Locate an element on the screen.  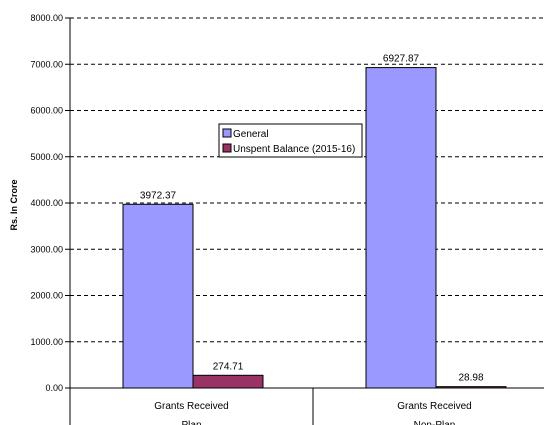
y-tick-label: 8000.00 is located at coordinates (46, 18).